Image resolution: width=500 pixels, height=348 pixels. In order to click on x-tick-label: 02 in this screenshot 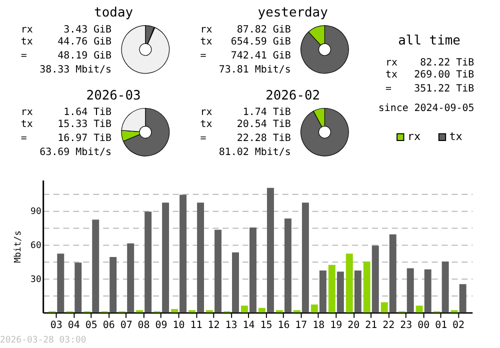, I will do `click(458, 325)`.